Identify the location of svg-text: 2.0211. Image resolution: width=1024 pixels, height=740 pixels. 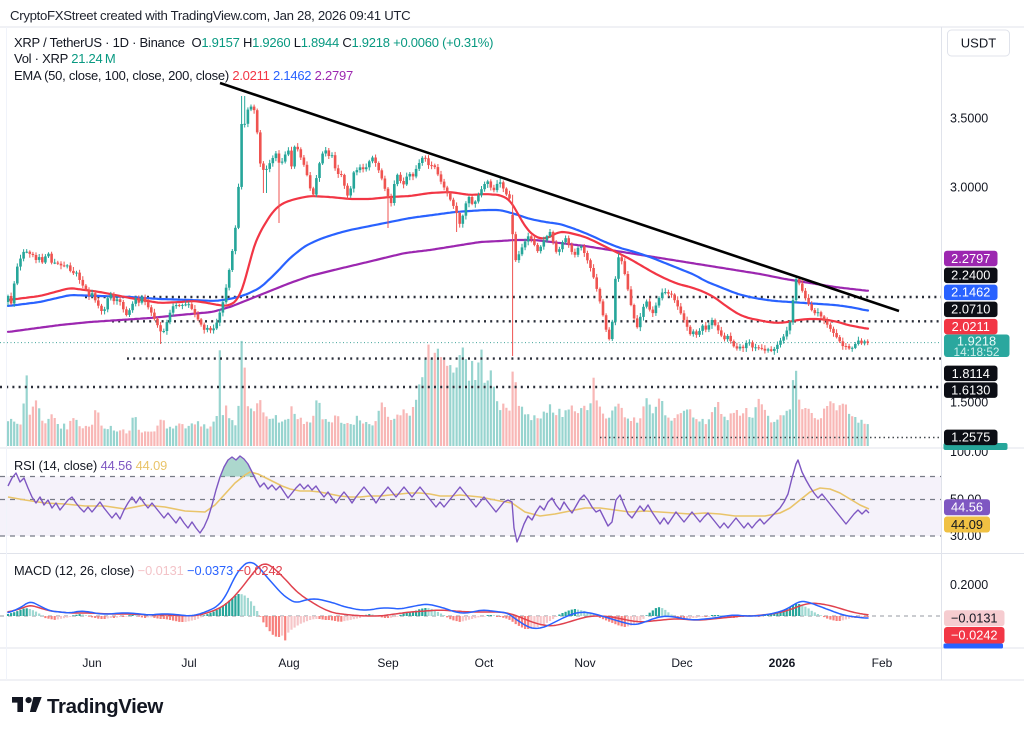
(971, 326).